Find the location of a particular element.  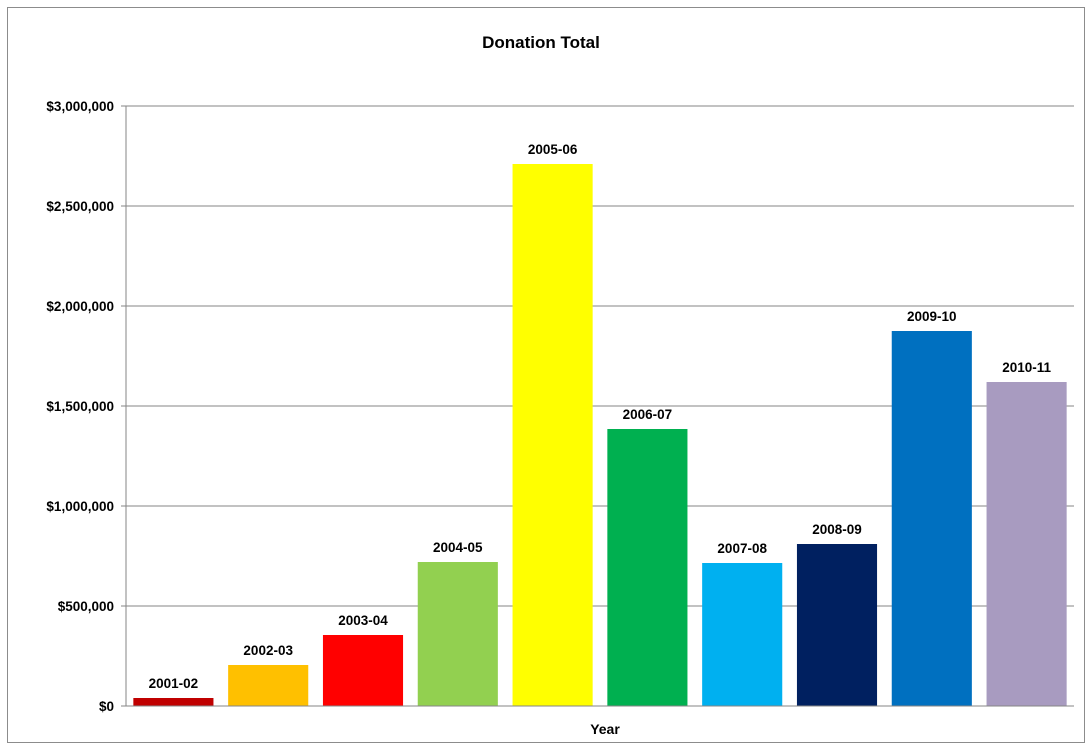

y-tick-label: $2,500,000 is located at coordinates (80, 206).